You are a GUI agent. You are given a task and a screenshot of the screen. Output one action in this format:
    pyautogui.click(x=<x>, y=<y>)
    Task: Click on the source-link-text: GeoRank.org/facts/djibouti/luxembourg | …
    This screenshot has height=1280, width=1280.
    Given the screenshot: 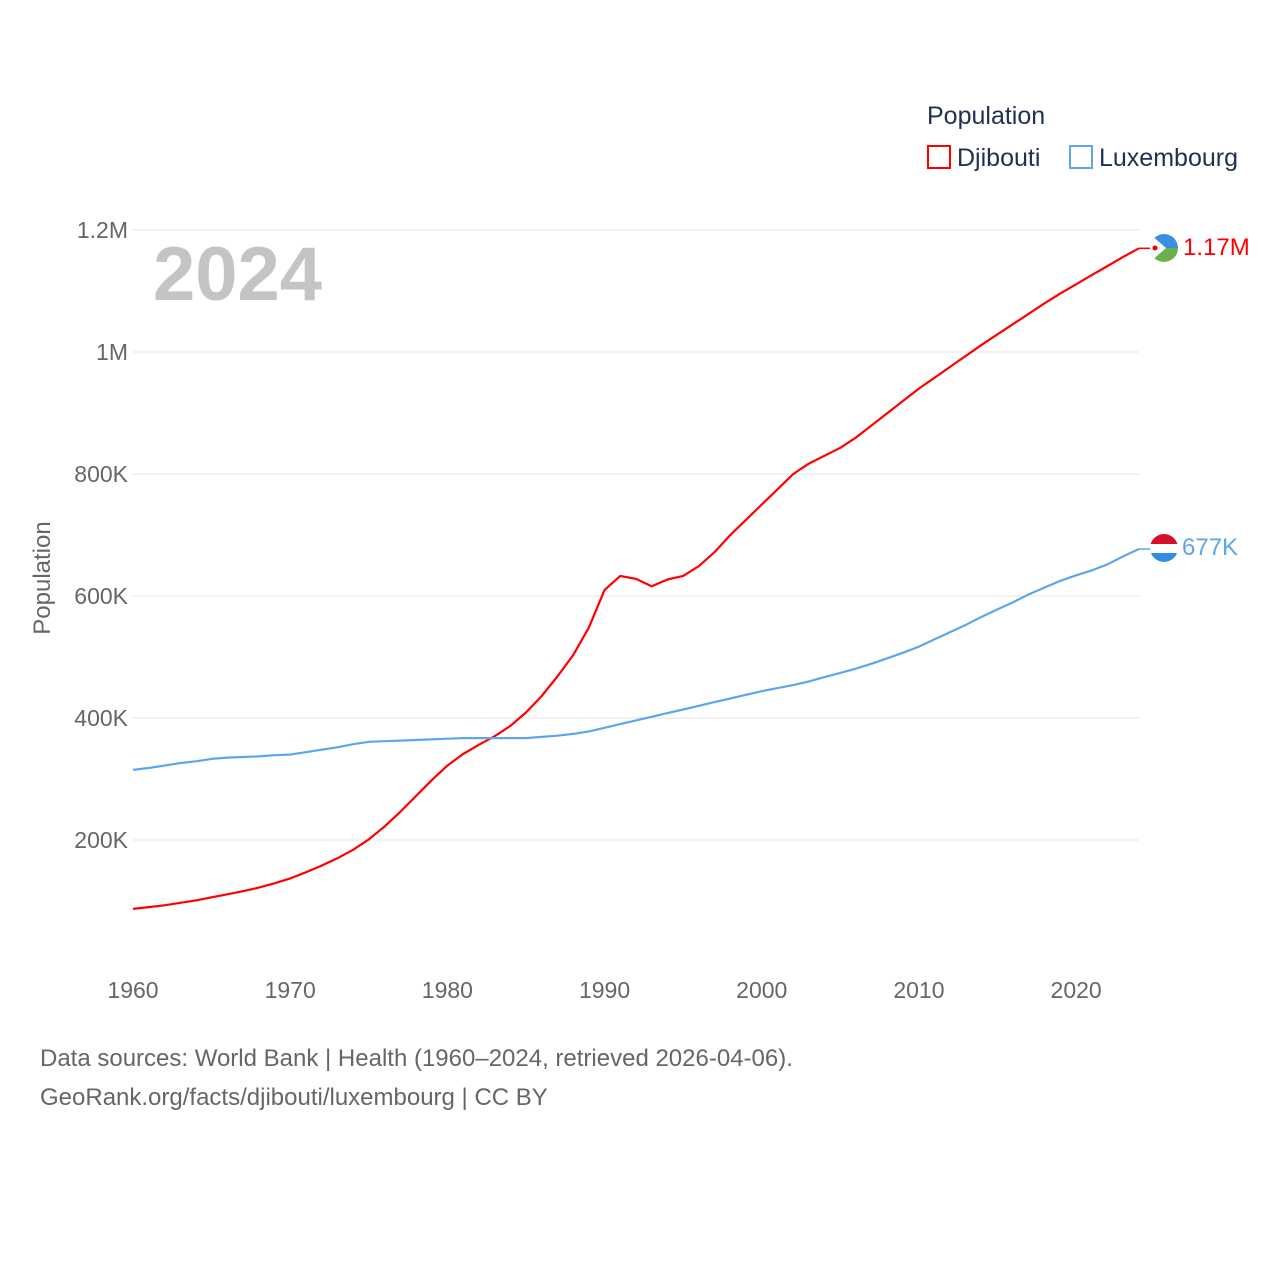 What is the action you would take?
    pyautogui.click(x=294, y=1097)
    